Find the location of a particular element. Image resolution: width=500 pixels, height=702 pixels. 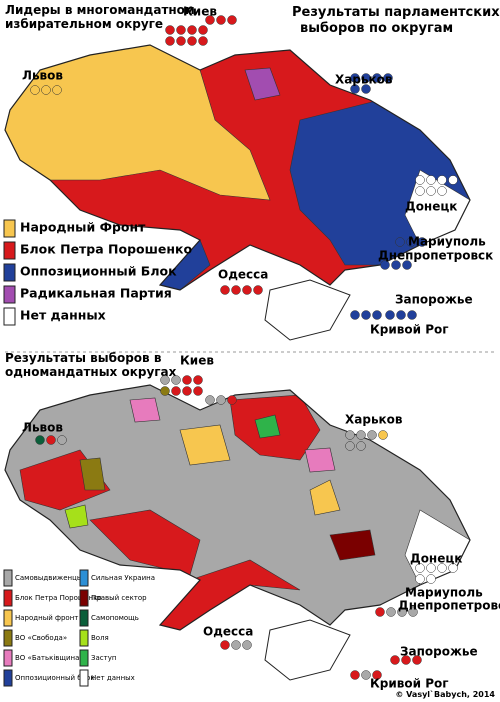

title: выборов по округам is located at coordinates (376, 28).